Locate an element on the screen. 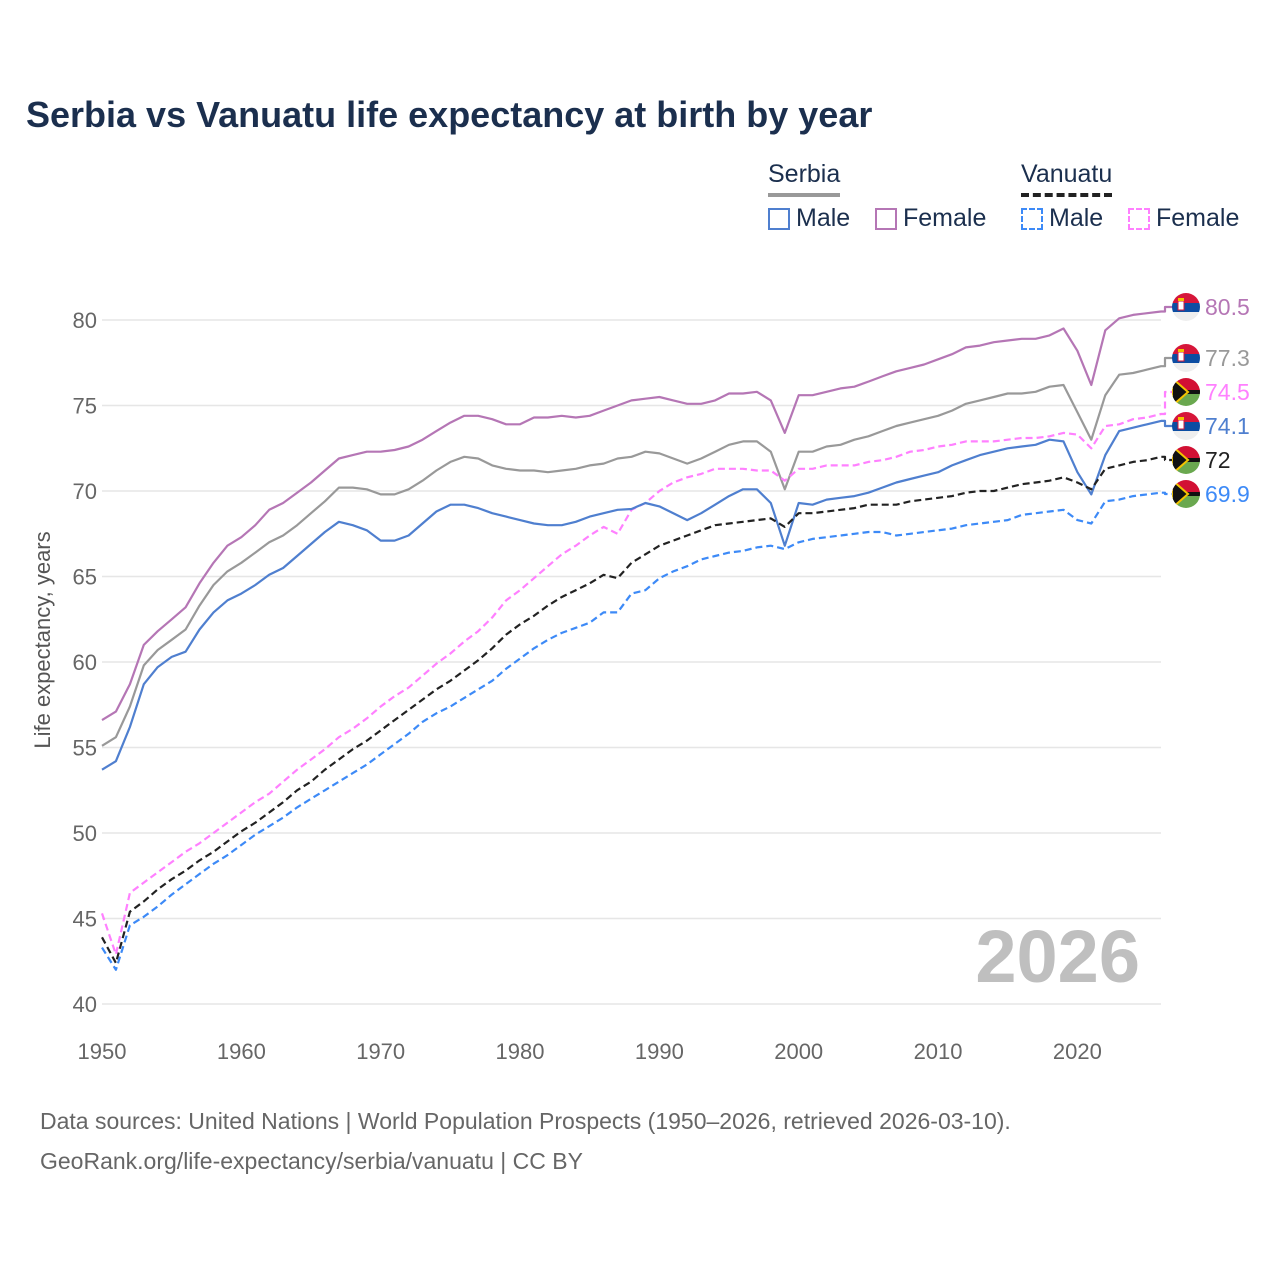  y-tick-label: 40 is located at coordinates (85, 1004).